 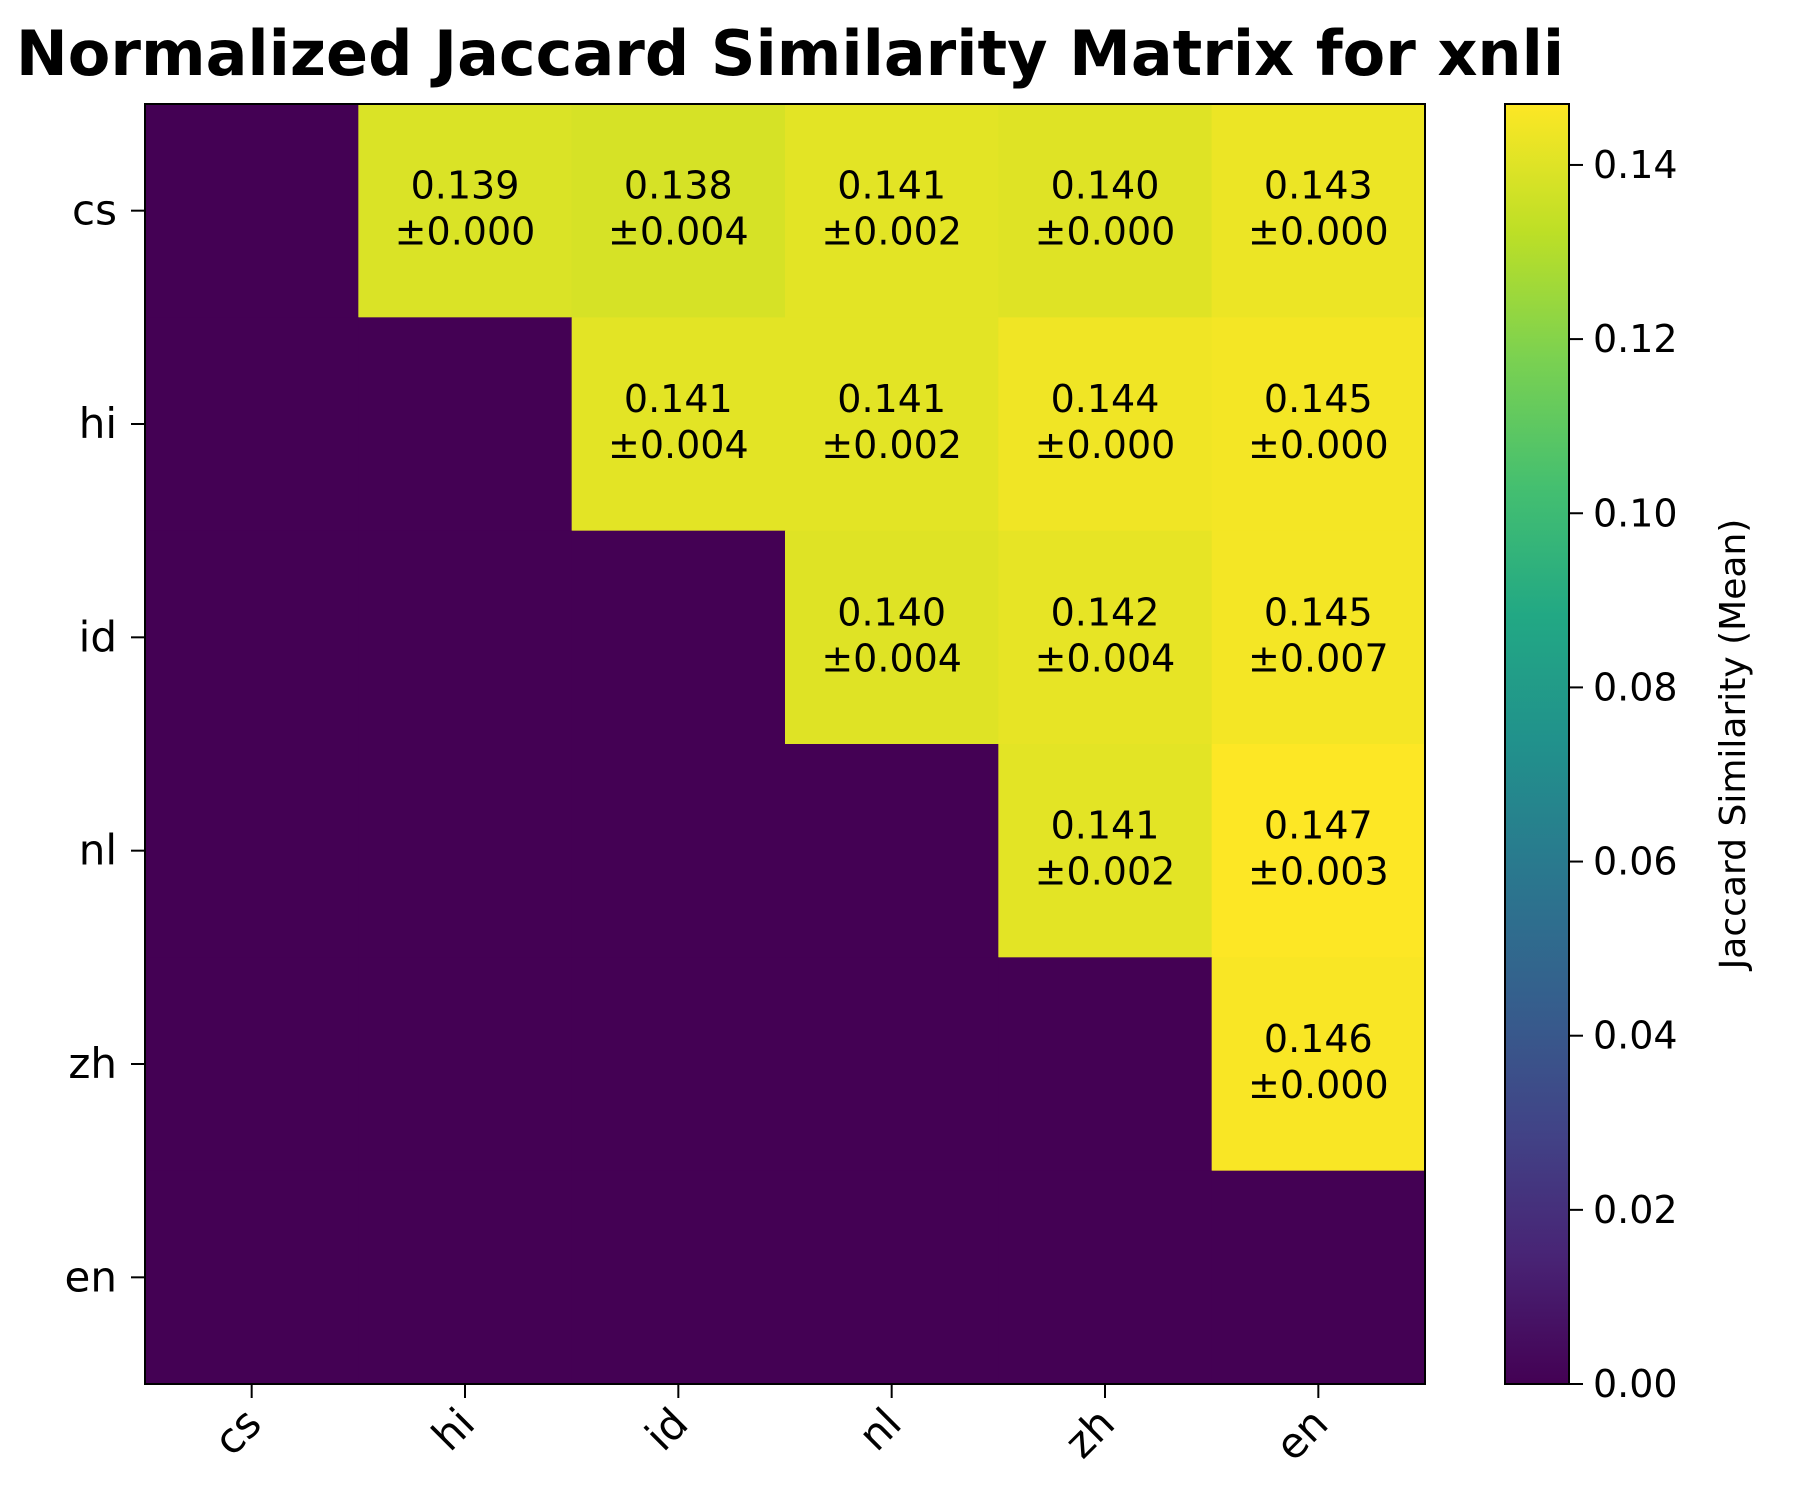 I want to click on x-tick-label: id, so click(x=667, y=1429).